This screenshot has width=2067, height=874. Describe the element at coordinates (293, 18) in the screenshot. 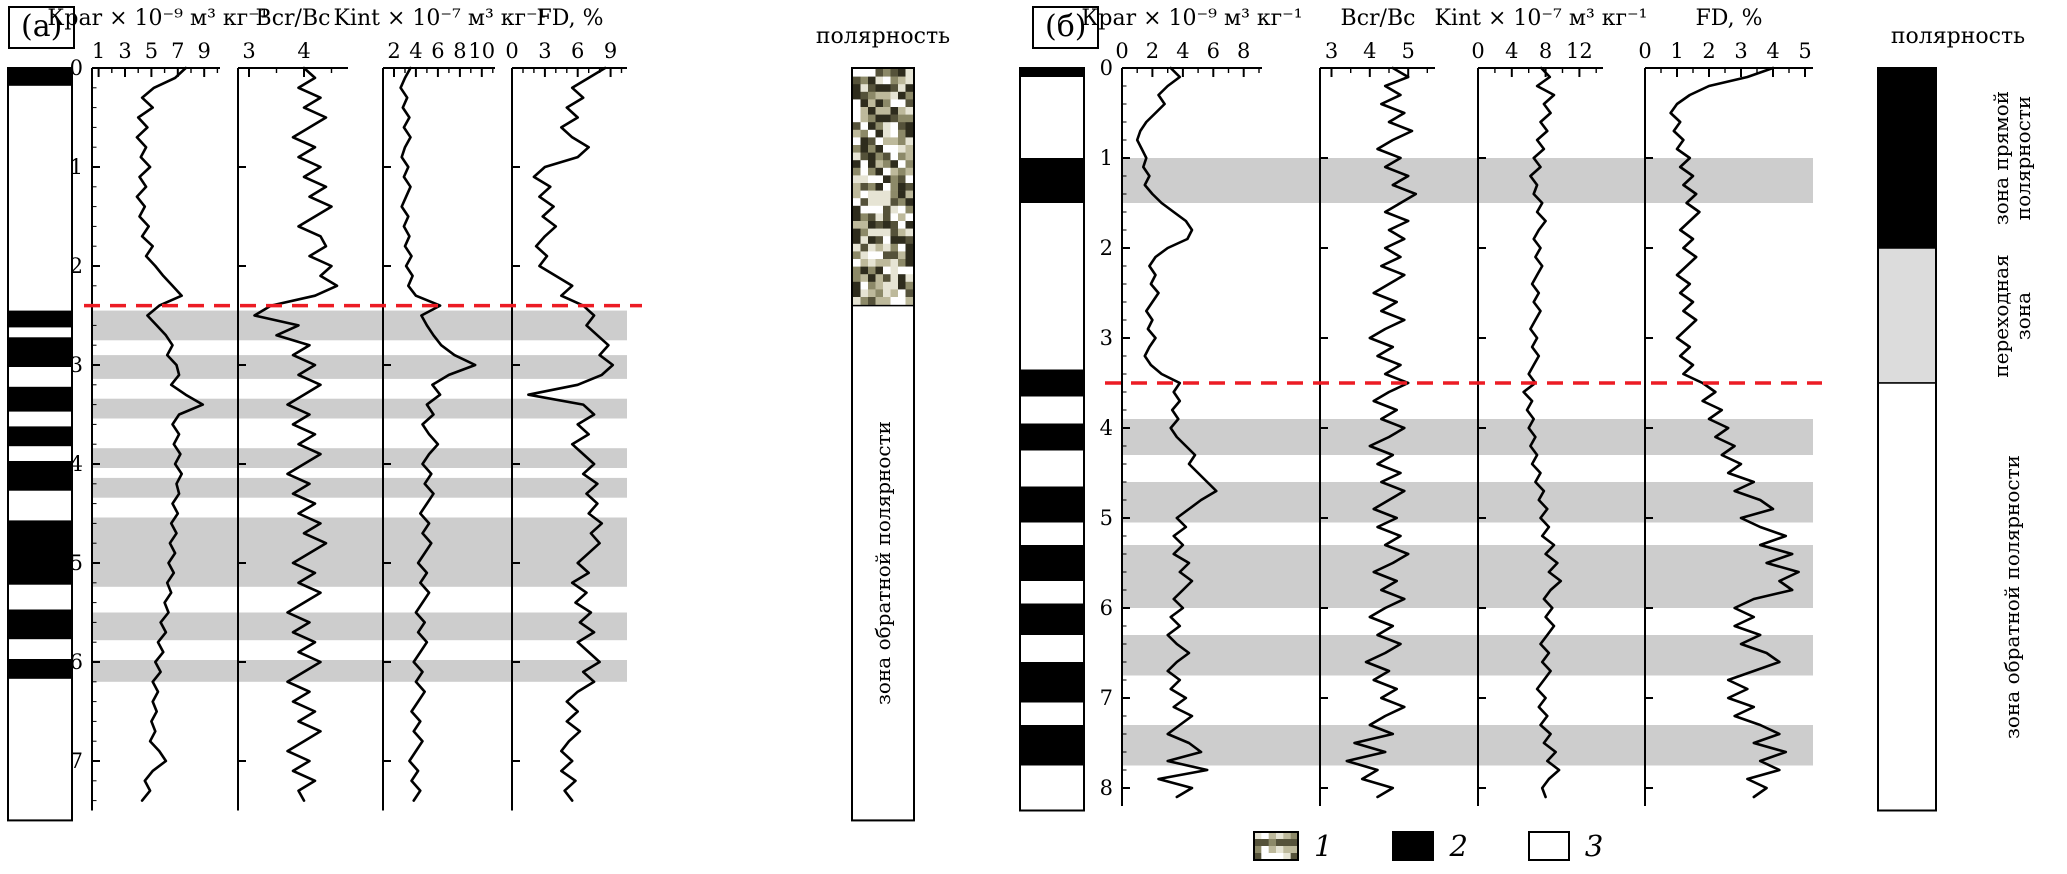

I see `plot-title-bcrbc-a: Bcr/Bc` at that location.